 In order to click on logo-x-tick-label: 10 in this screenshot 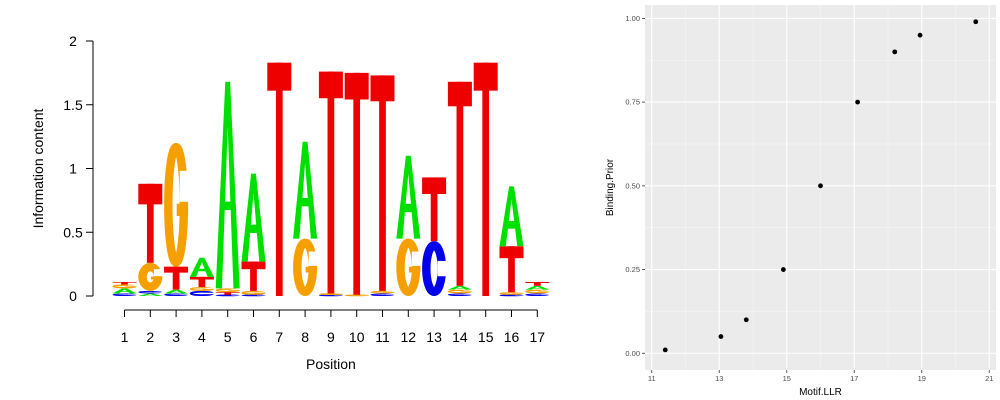, I will do `click(357, 337)`.